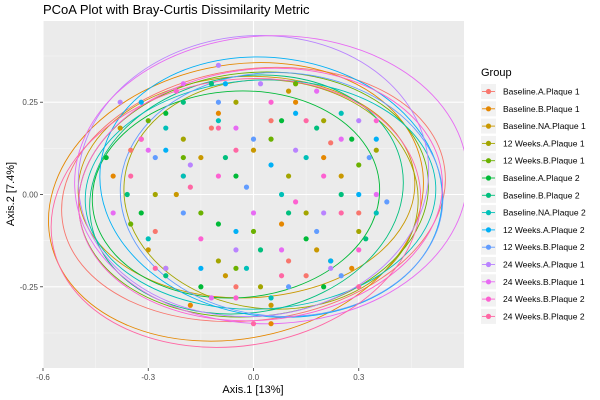  I want to click on y-tick-label: 0.25, so click(30, 102).